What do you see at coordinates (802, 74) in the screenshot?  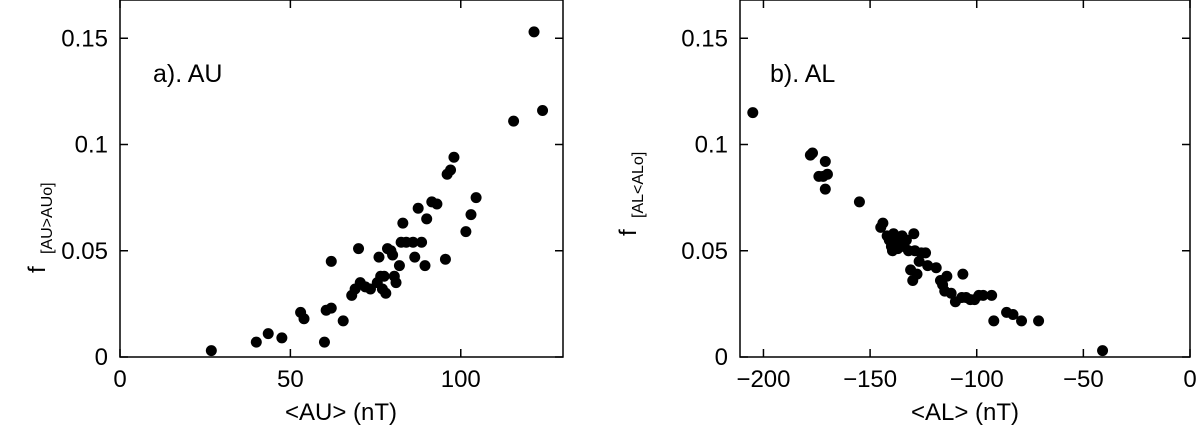 I see `panel-label-al: b). AL` at bounding box center [802, 74].